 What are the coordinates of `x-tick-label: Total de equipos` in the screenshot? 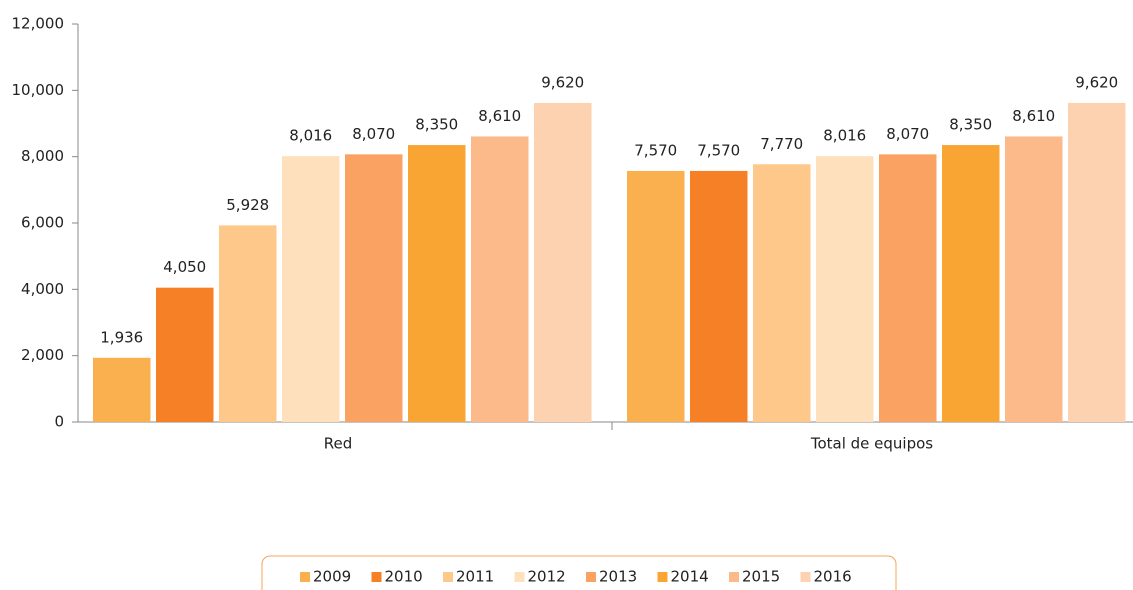 It's located at (871, 444).